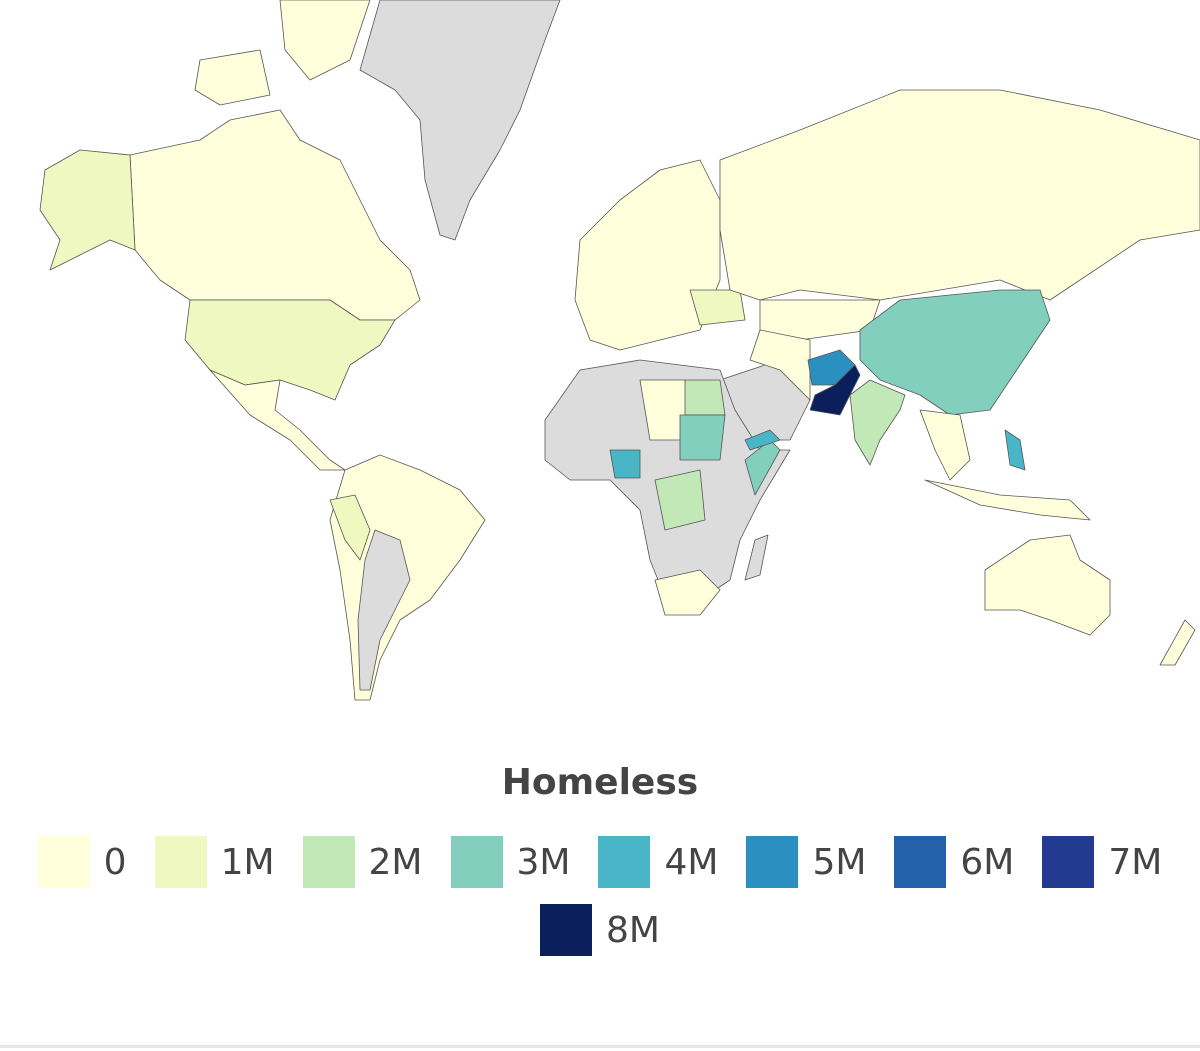 The height and width of the screenshot is (1051, 1200). I want to click on legend-label: 2M, so click(395, 862).